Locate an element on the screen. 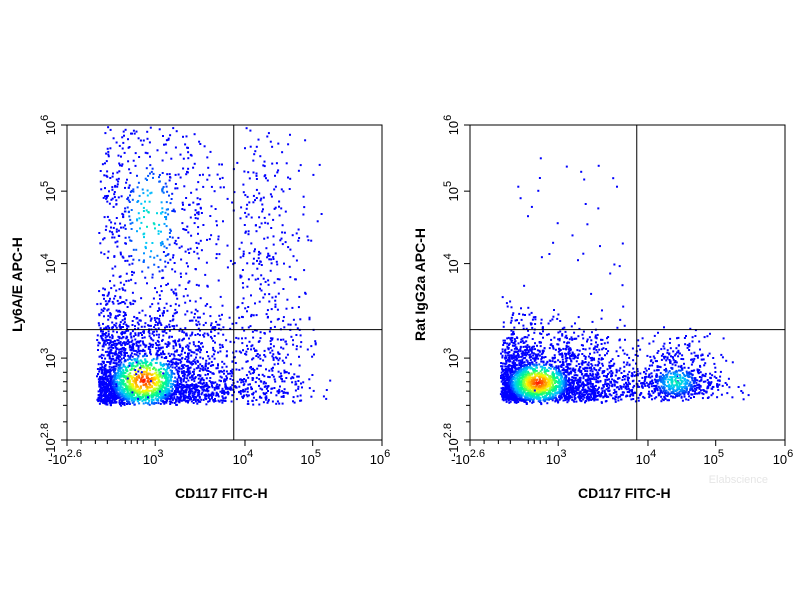 This screenshot has height=604, width=806. y-tick-label: 104 is located at coordinates (48, 263).